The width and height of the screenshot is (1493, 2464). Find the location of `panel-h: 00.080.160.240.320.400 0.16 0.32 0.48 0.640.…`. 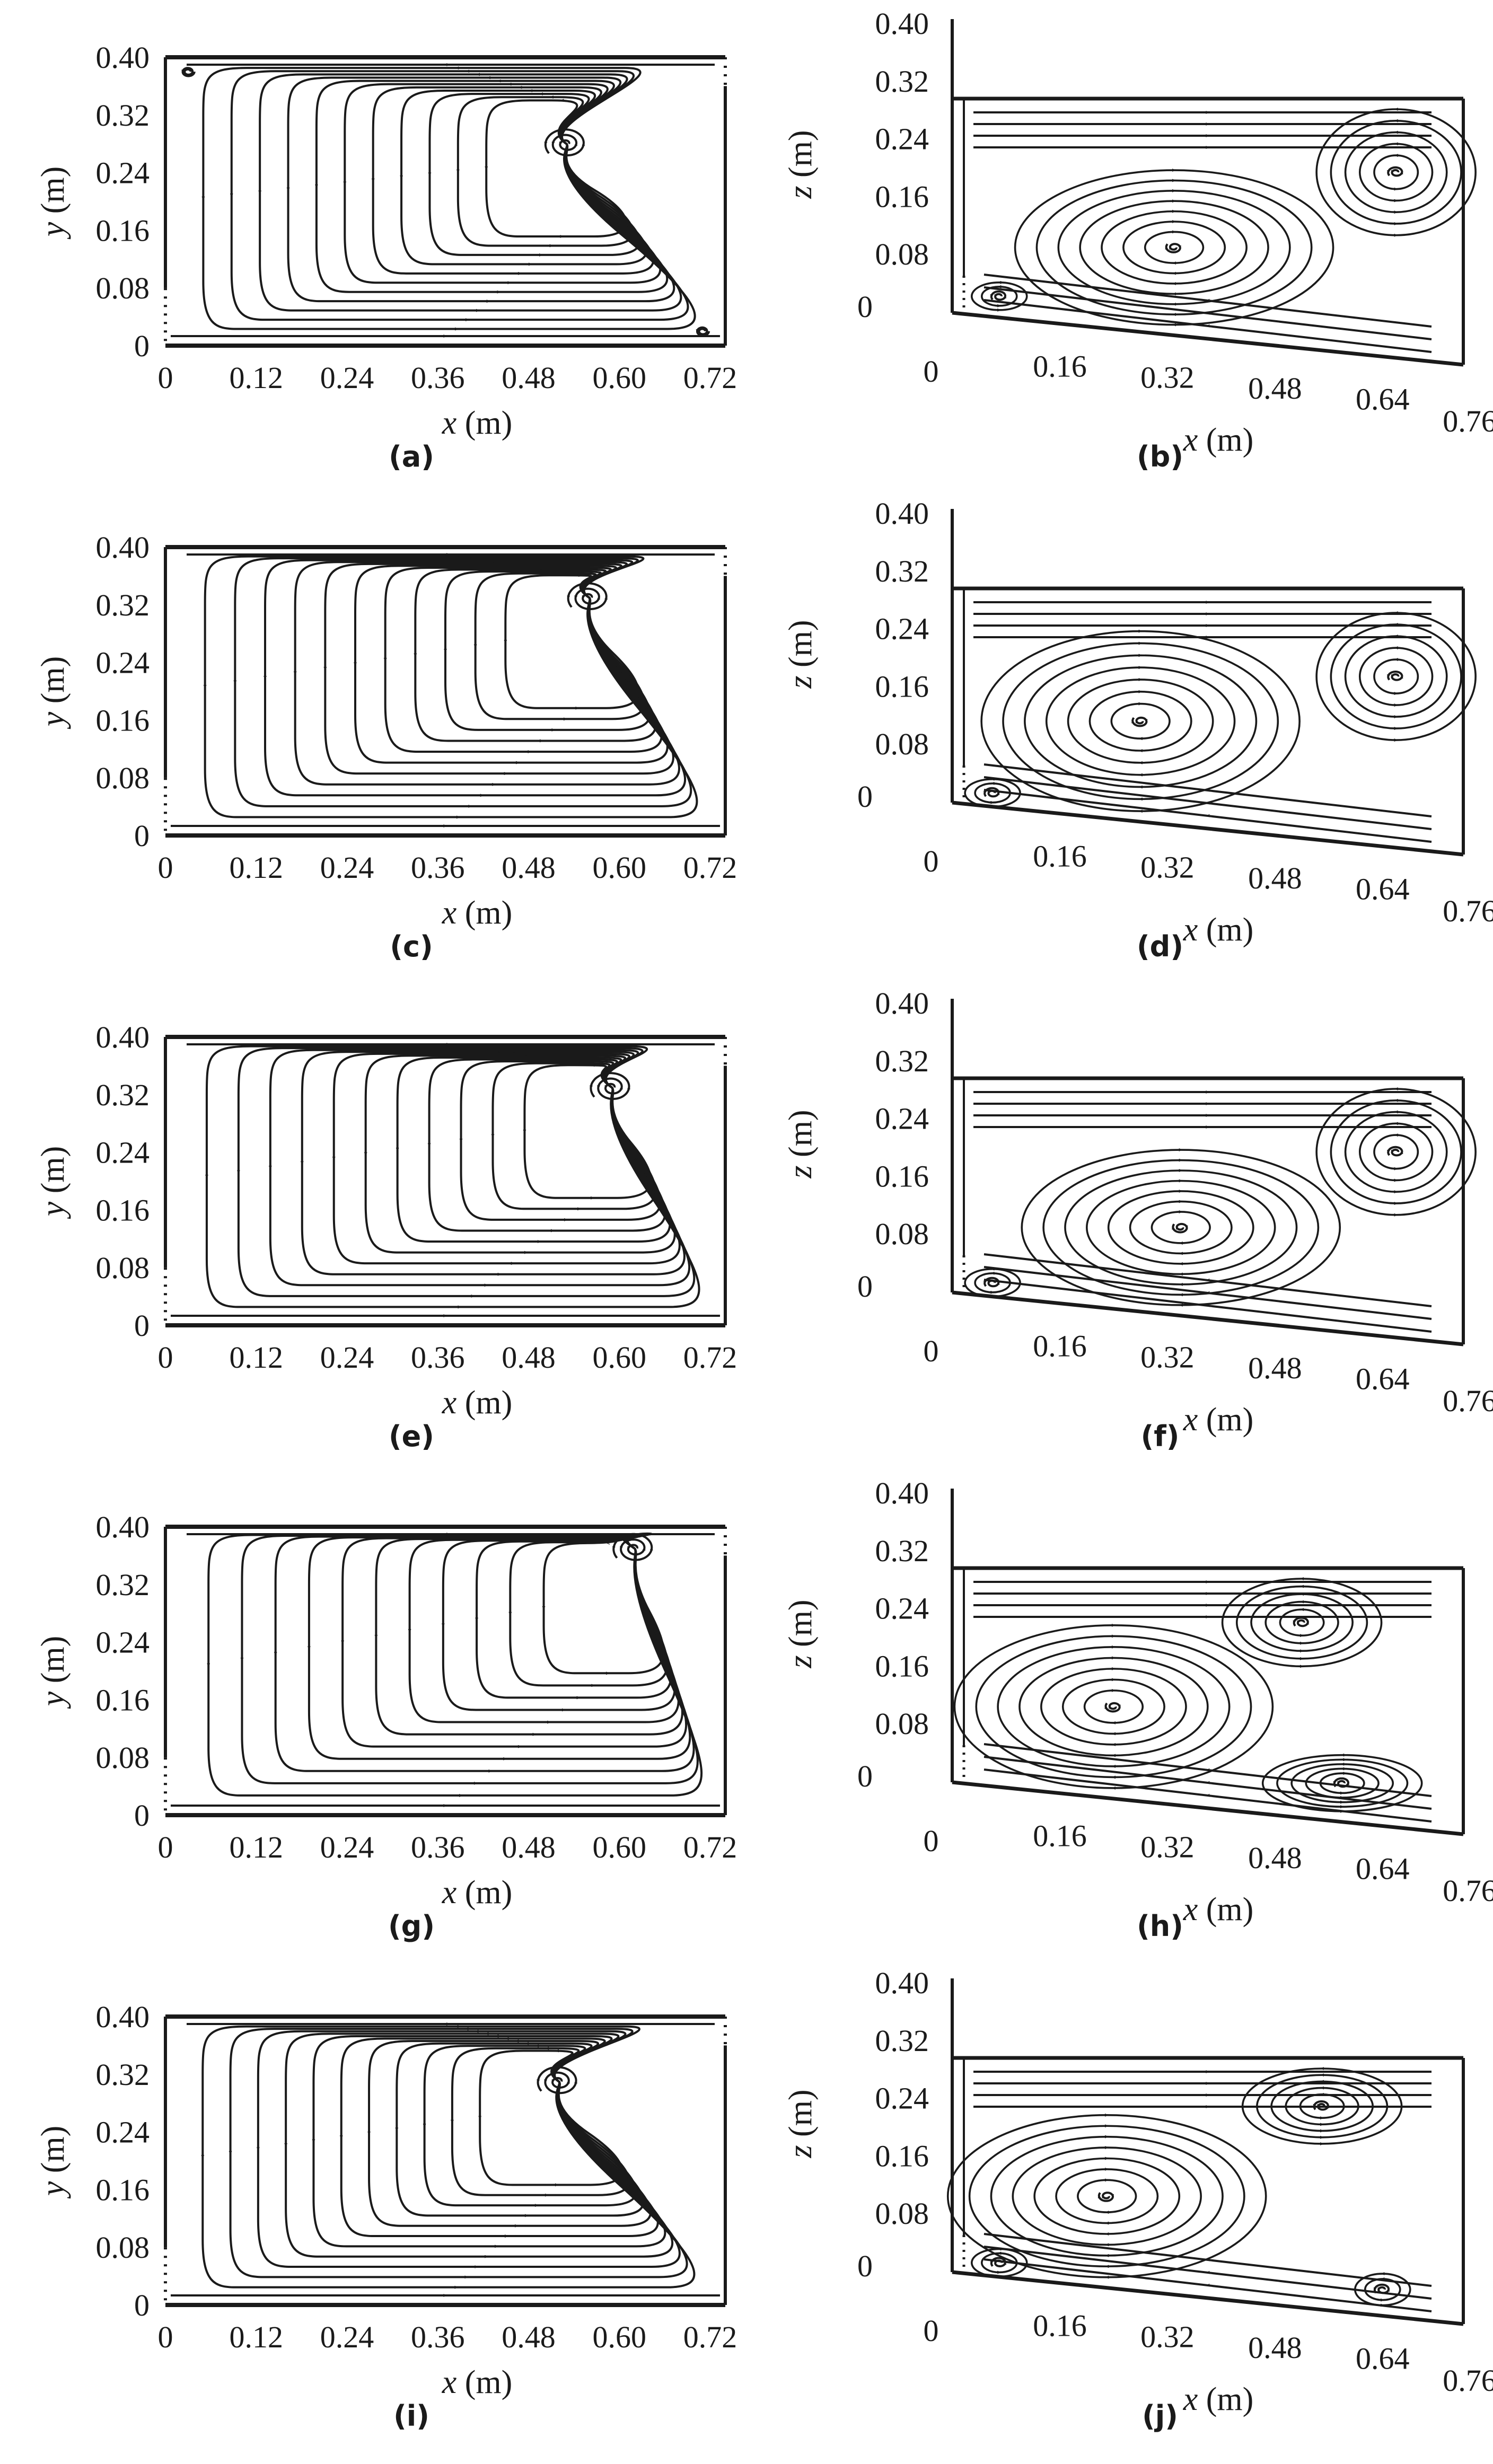

panel-h: 00.080.160.240.320.400 0.16 0.32 0.48 0.640.… is located at coordinates (1138, 1710).